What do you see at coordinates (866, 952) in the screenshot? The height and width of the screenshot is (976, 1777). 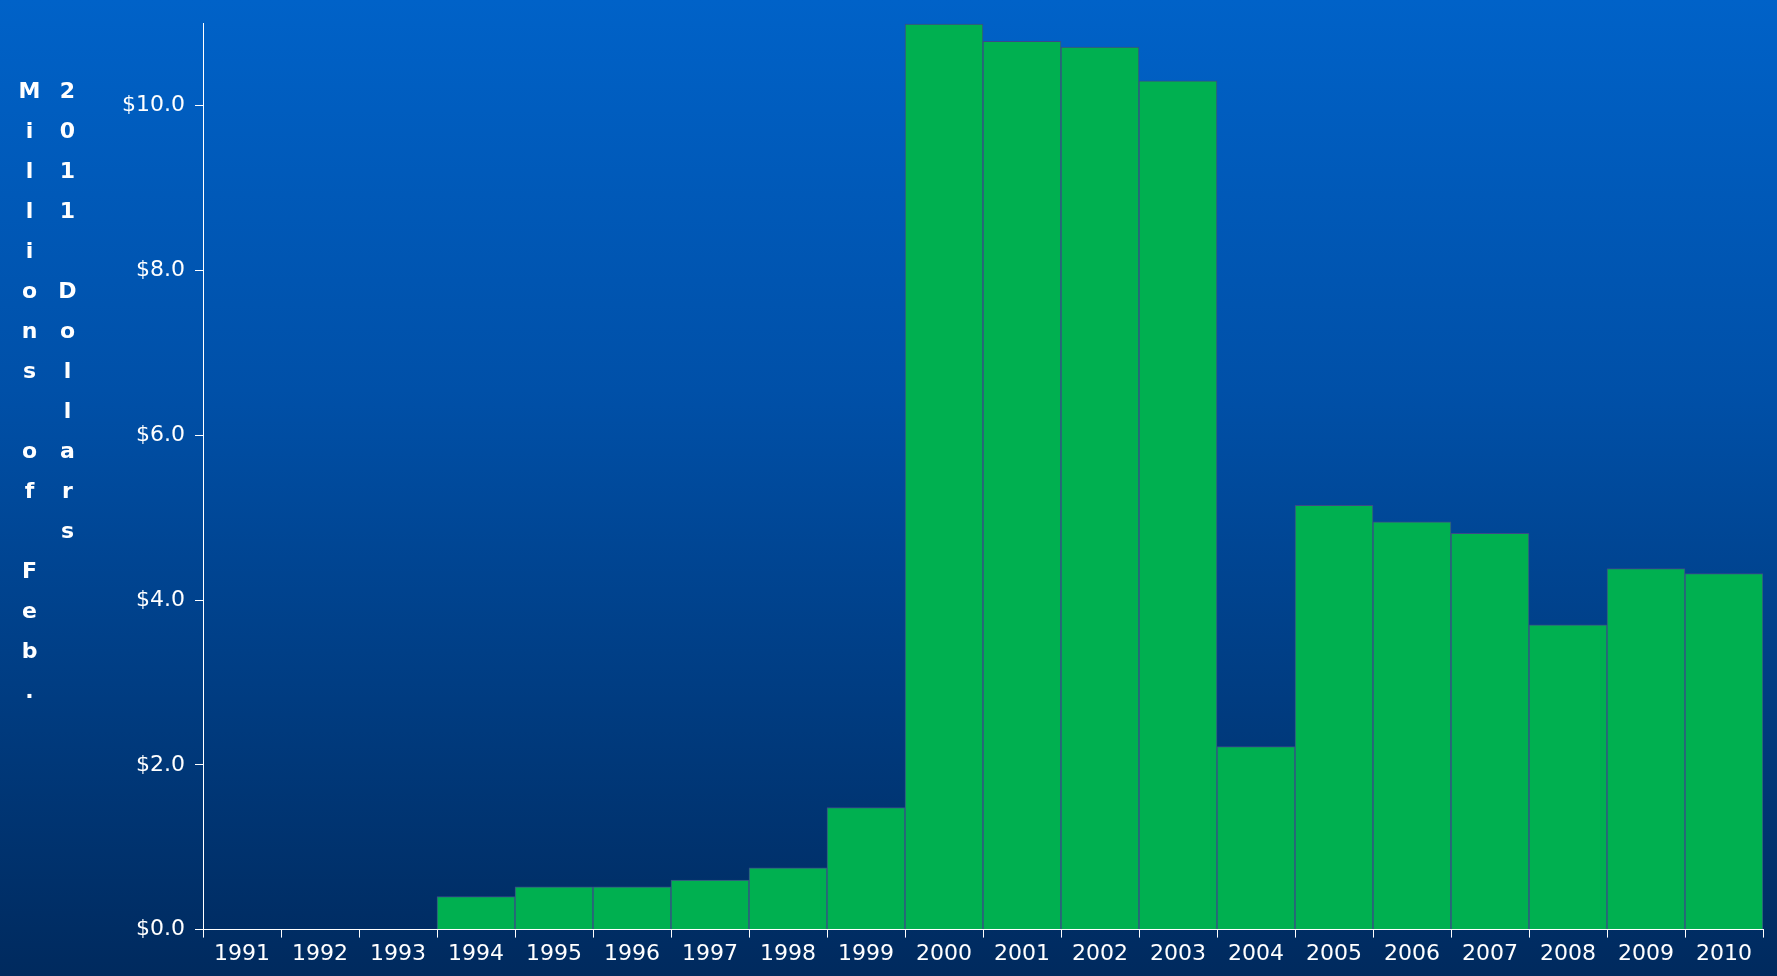 I see `x-tick-label: 1999` at bounding box center [866, 952].